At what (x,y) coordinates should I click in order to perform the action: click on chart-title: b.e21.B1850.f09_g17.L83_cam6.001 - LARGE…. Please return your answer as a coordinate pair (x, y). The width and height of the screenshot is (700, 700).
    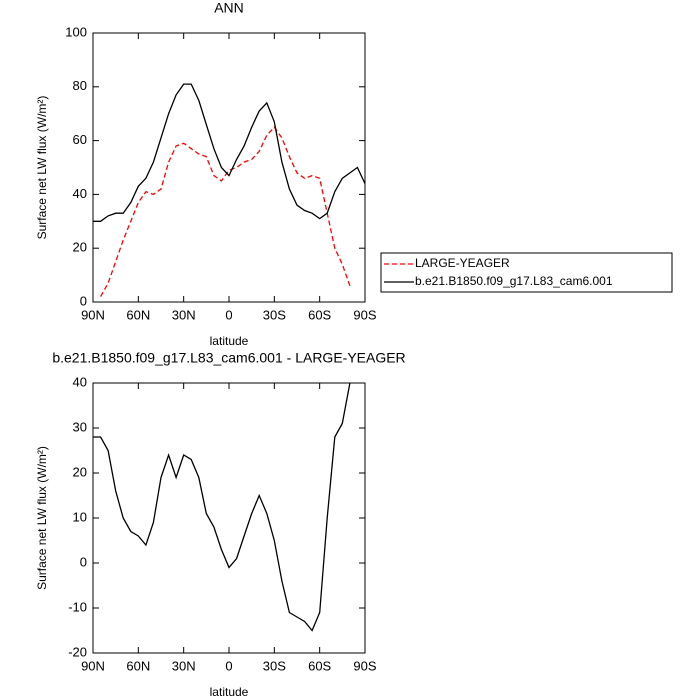
    Looking at the image, I should click on (228, 358).